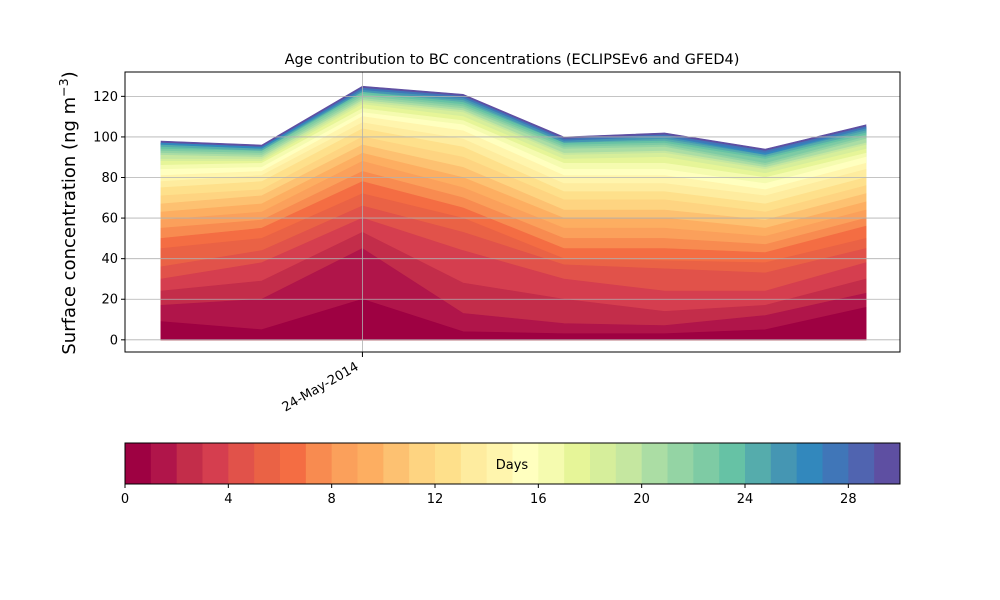 The height and width of the screenshot is (600, 1000). Describe the element at coordinates (228, 499) in the screenshot. I see `colorbar-tick-label: 4` at that location.